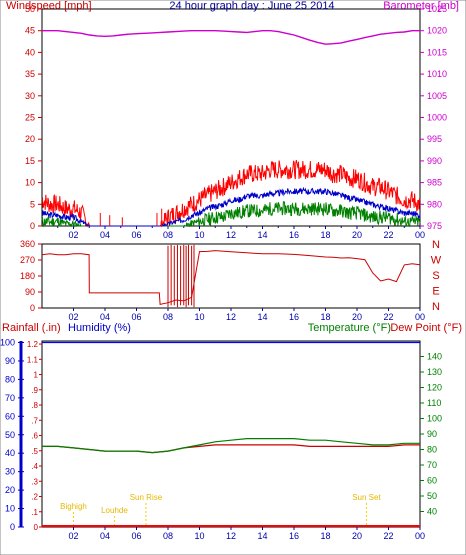  Describe the element at coordinates (10, 361) in the screenshot. I see `humidity-tick-label: 90` at that location.